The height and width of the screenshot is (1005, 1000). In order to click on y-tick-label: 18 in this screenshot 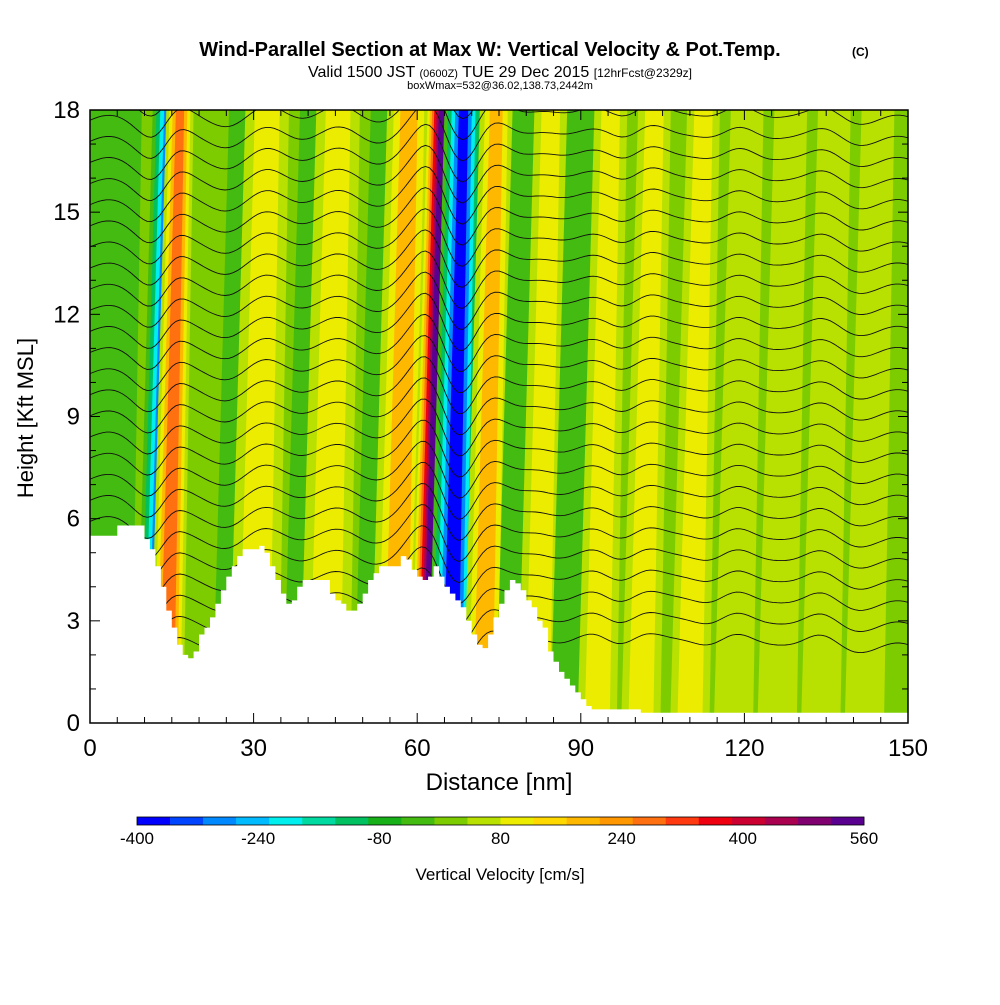, I will do `click(66, 110)`.